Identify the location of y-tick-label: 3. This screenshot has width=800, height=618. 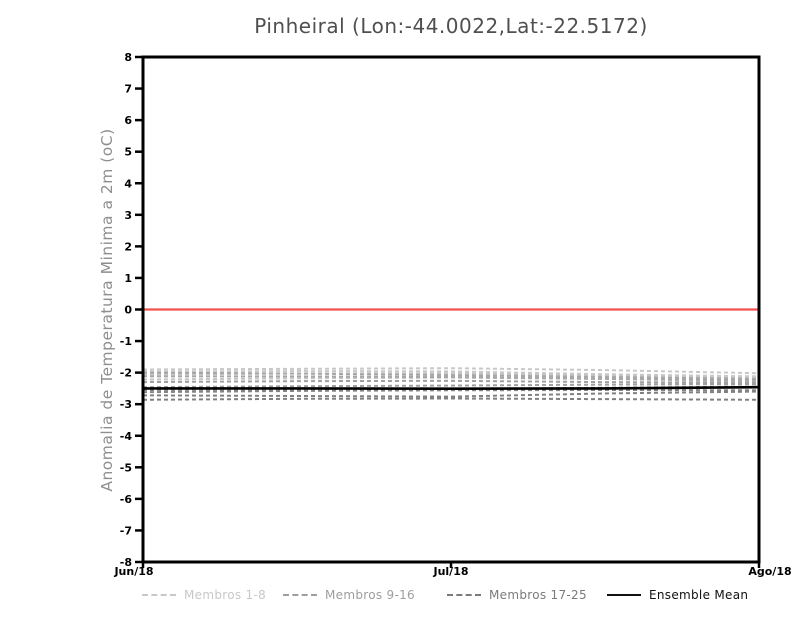
(128, 215).